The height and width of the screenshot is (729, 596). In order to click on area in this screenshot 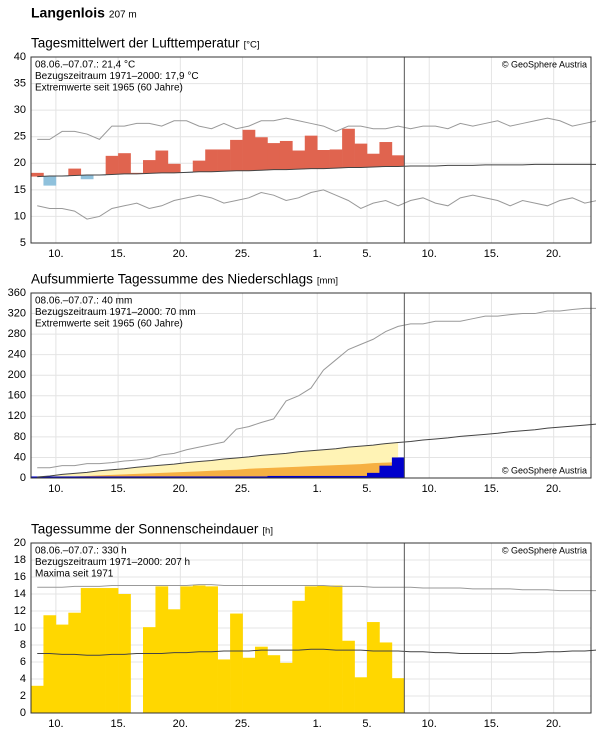, I will do `click(218, 470)`.